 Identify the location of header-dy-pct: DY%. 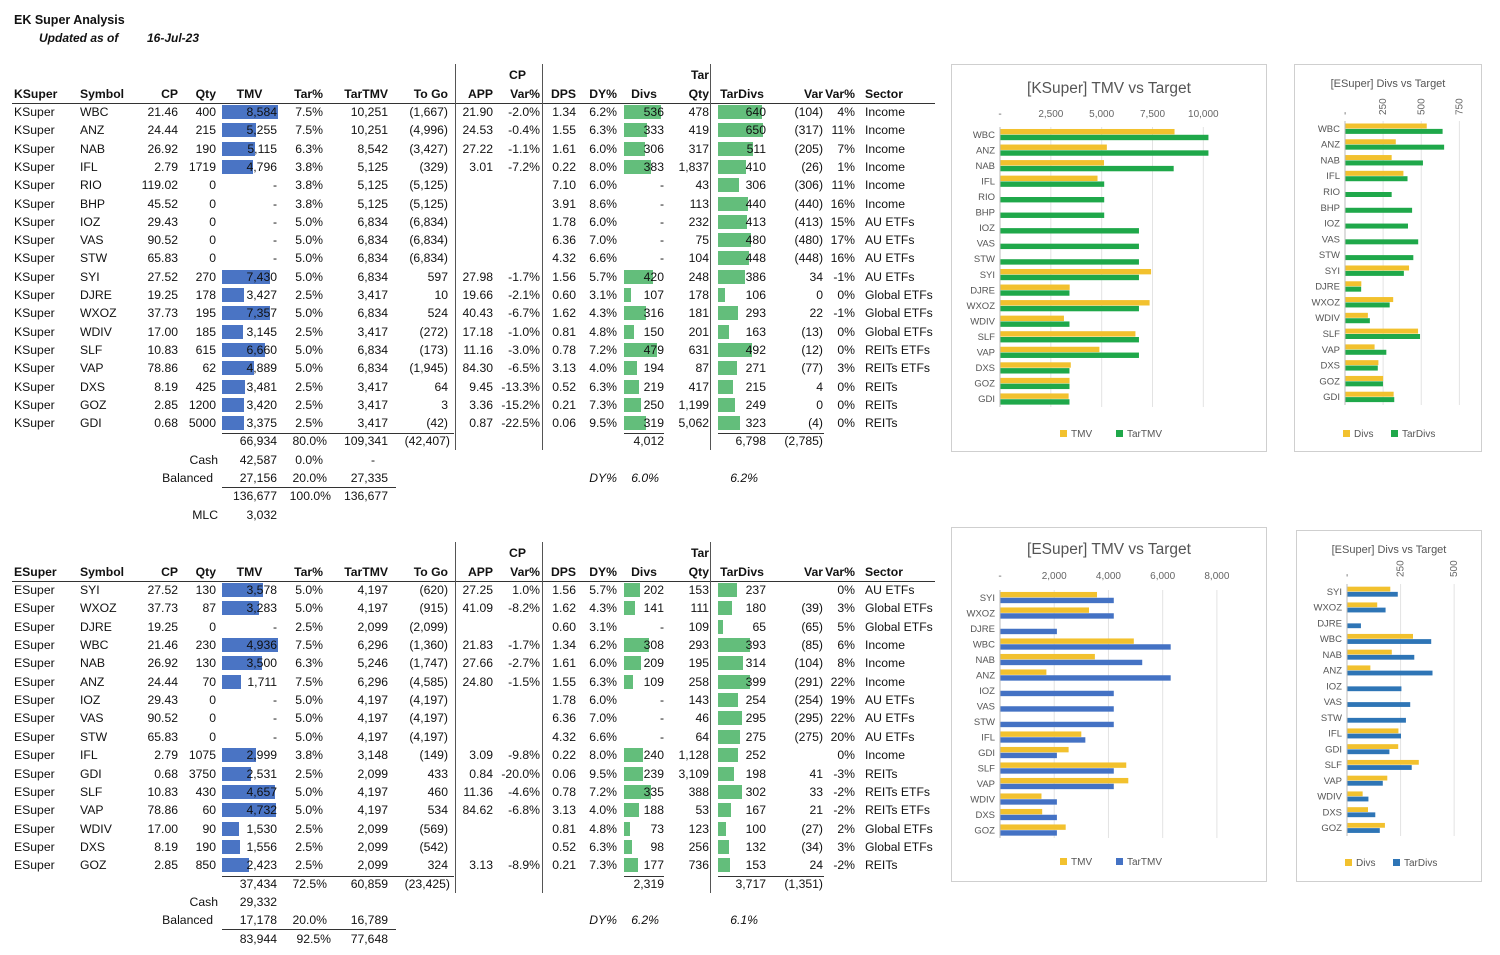
(603, 94).